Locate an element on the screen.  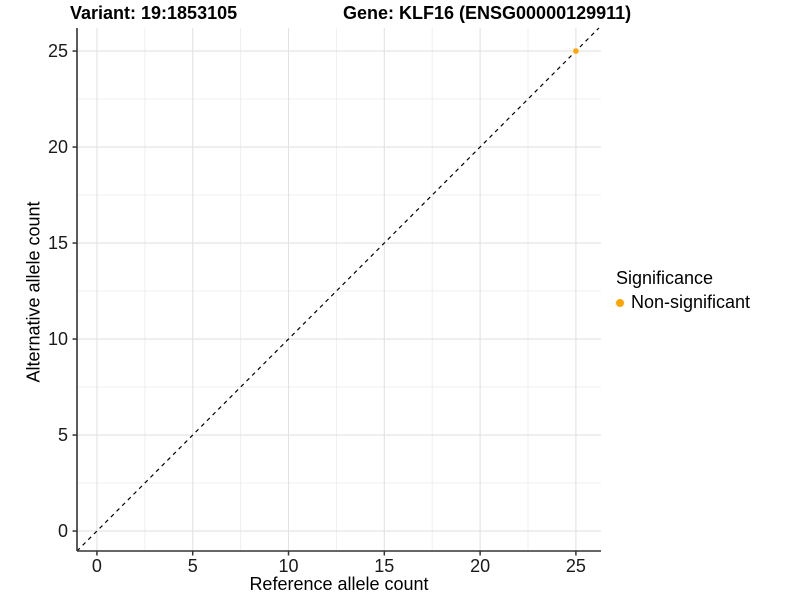
y-axis-title: Alternative allele count is located at coordinates (33, 292).